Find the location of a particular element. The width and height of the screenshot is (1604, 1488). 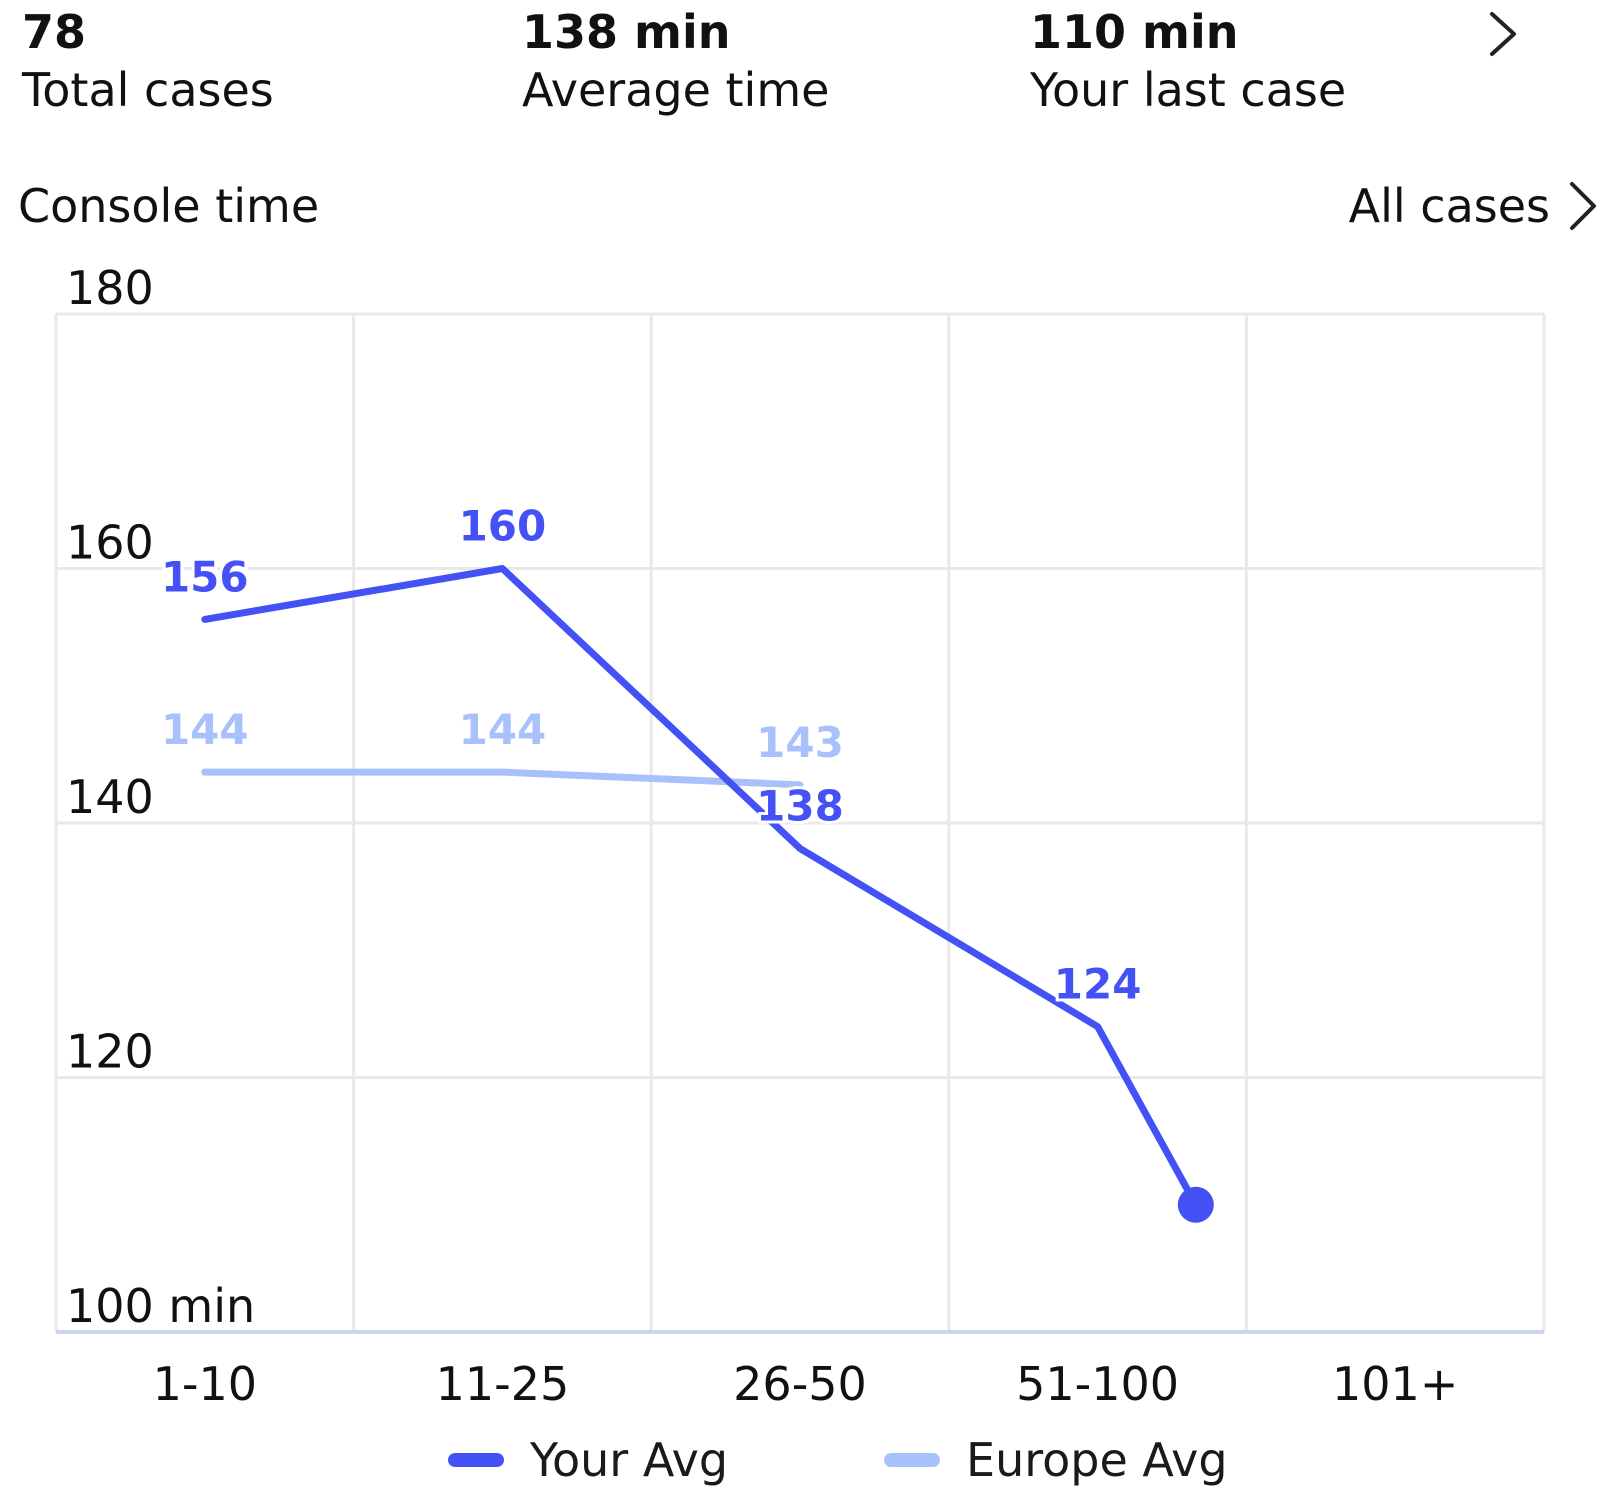

stat-total-cases: 78 Total cases is located at coordinates (148, 60).